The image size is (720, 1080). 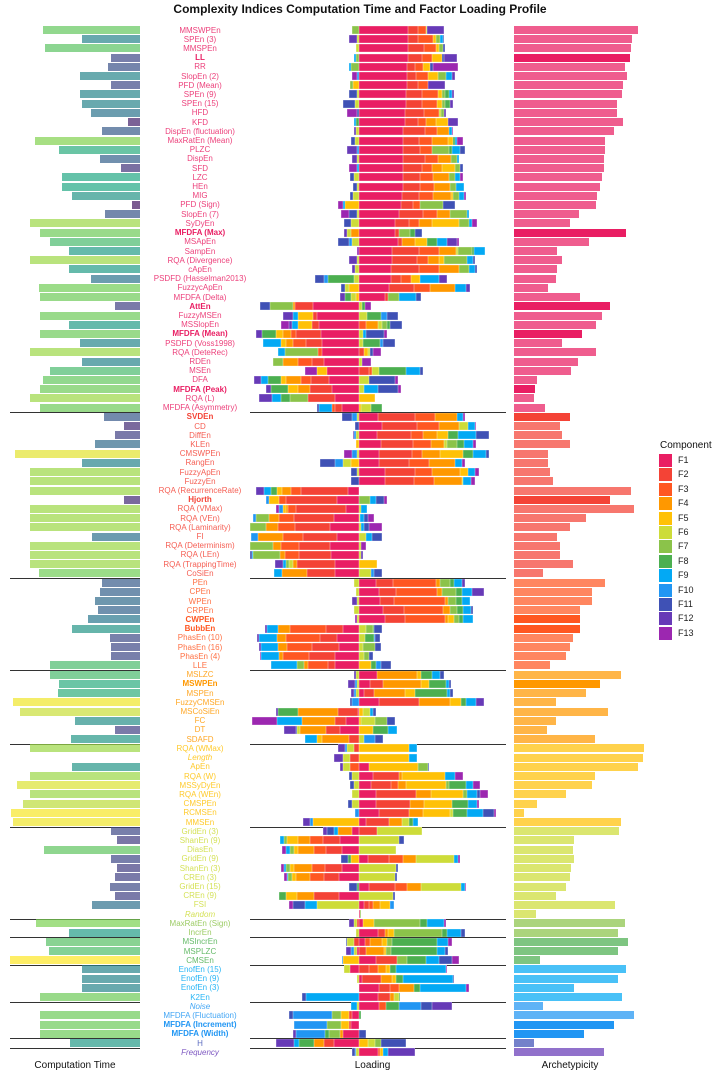 I want to click on index-label: KFD, so click(x=200, y=122).